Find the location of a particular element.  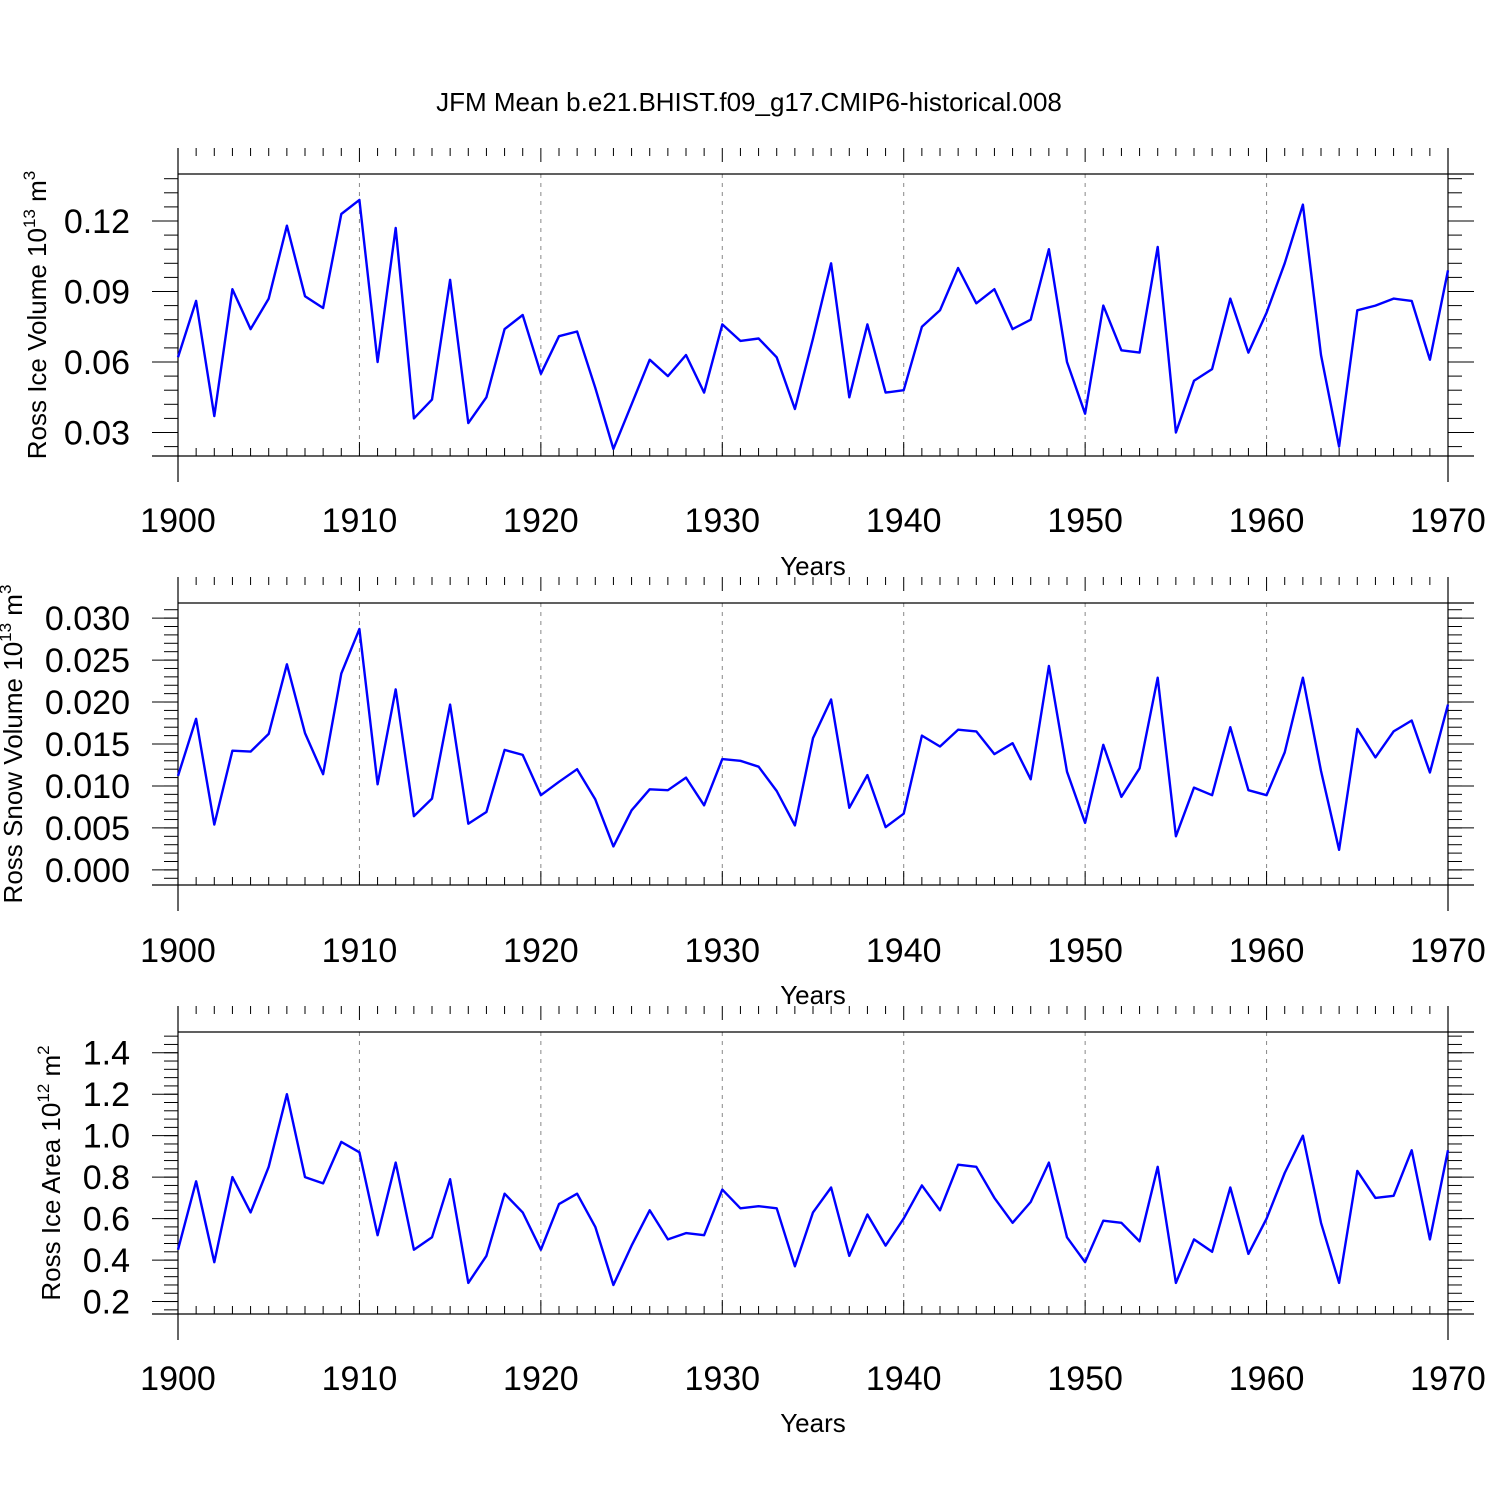

y-tick-label: 1.0 is located at coordinates (106, 1137).